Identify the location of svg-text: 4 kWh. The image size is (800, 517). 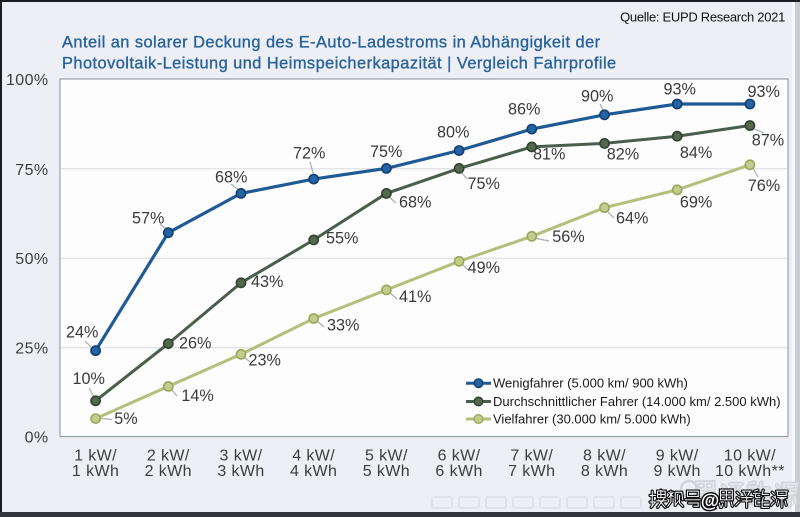
(313, 471).